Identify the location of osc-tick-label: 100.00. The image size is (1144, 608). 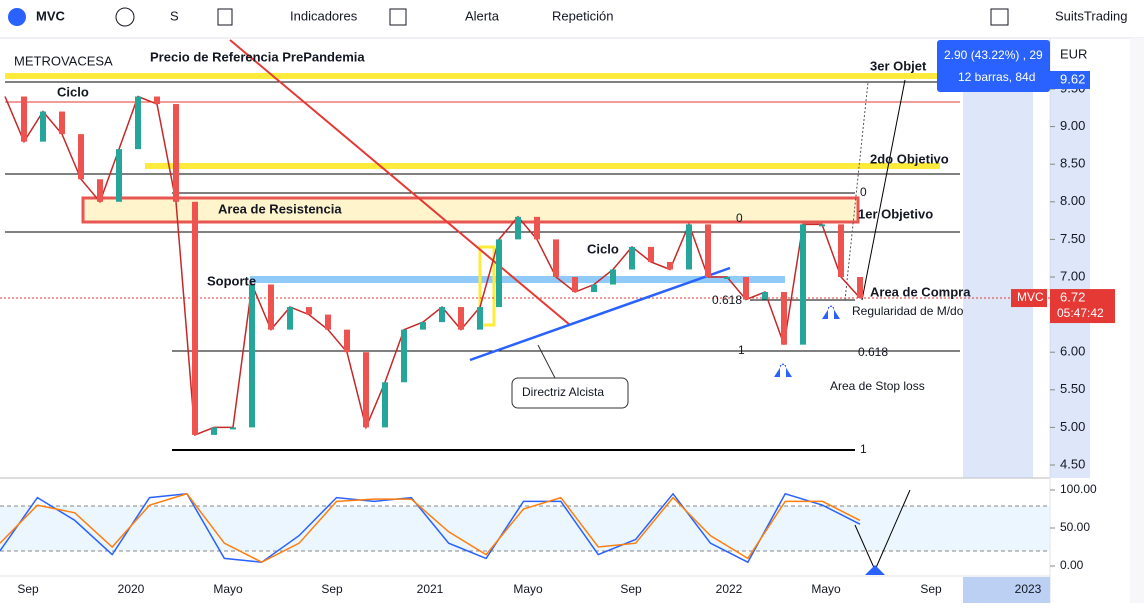
(1078, 489).